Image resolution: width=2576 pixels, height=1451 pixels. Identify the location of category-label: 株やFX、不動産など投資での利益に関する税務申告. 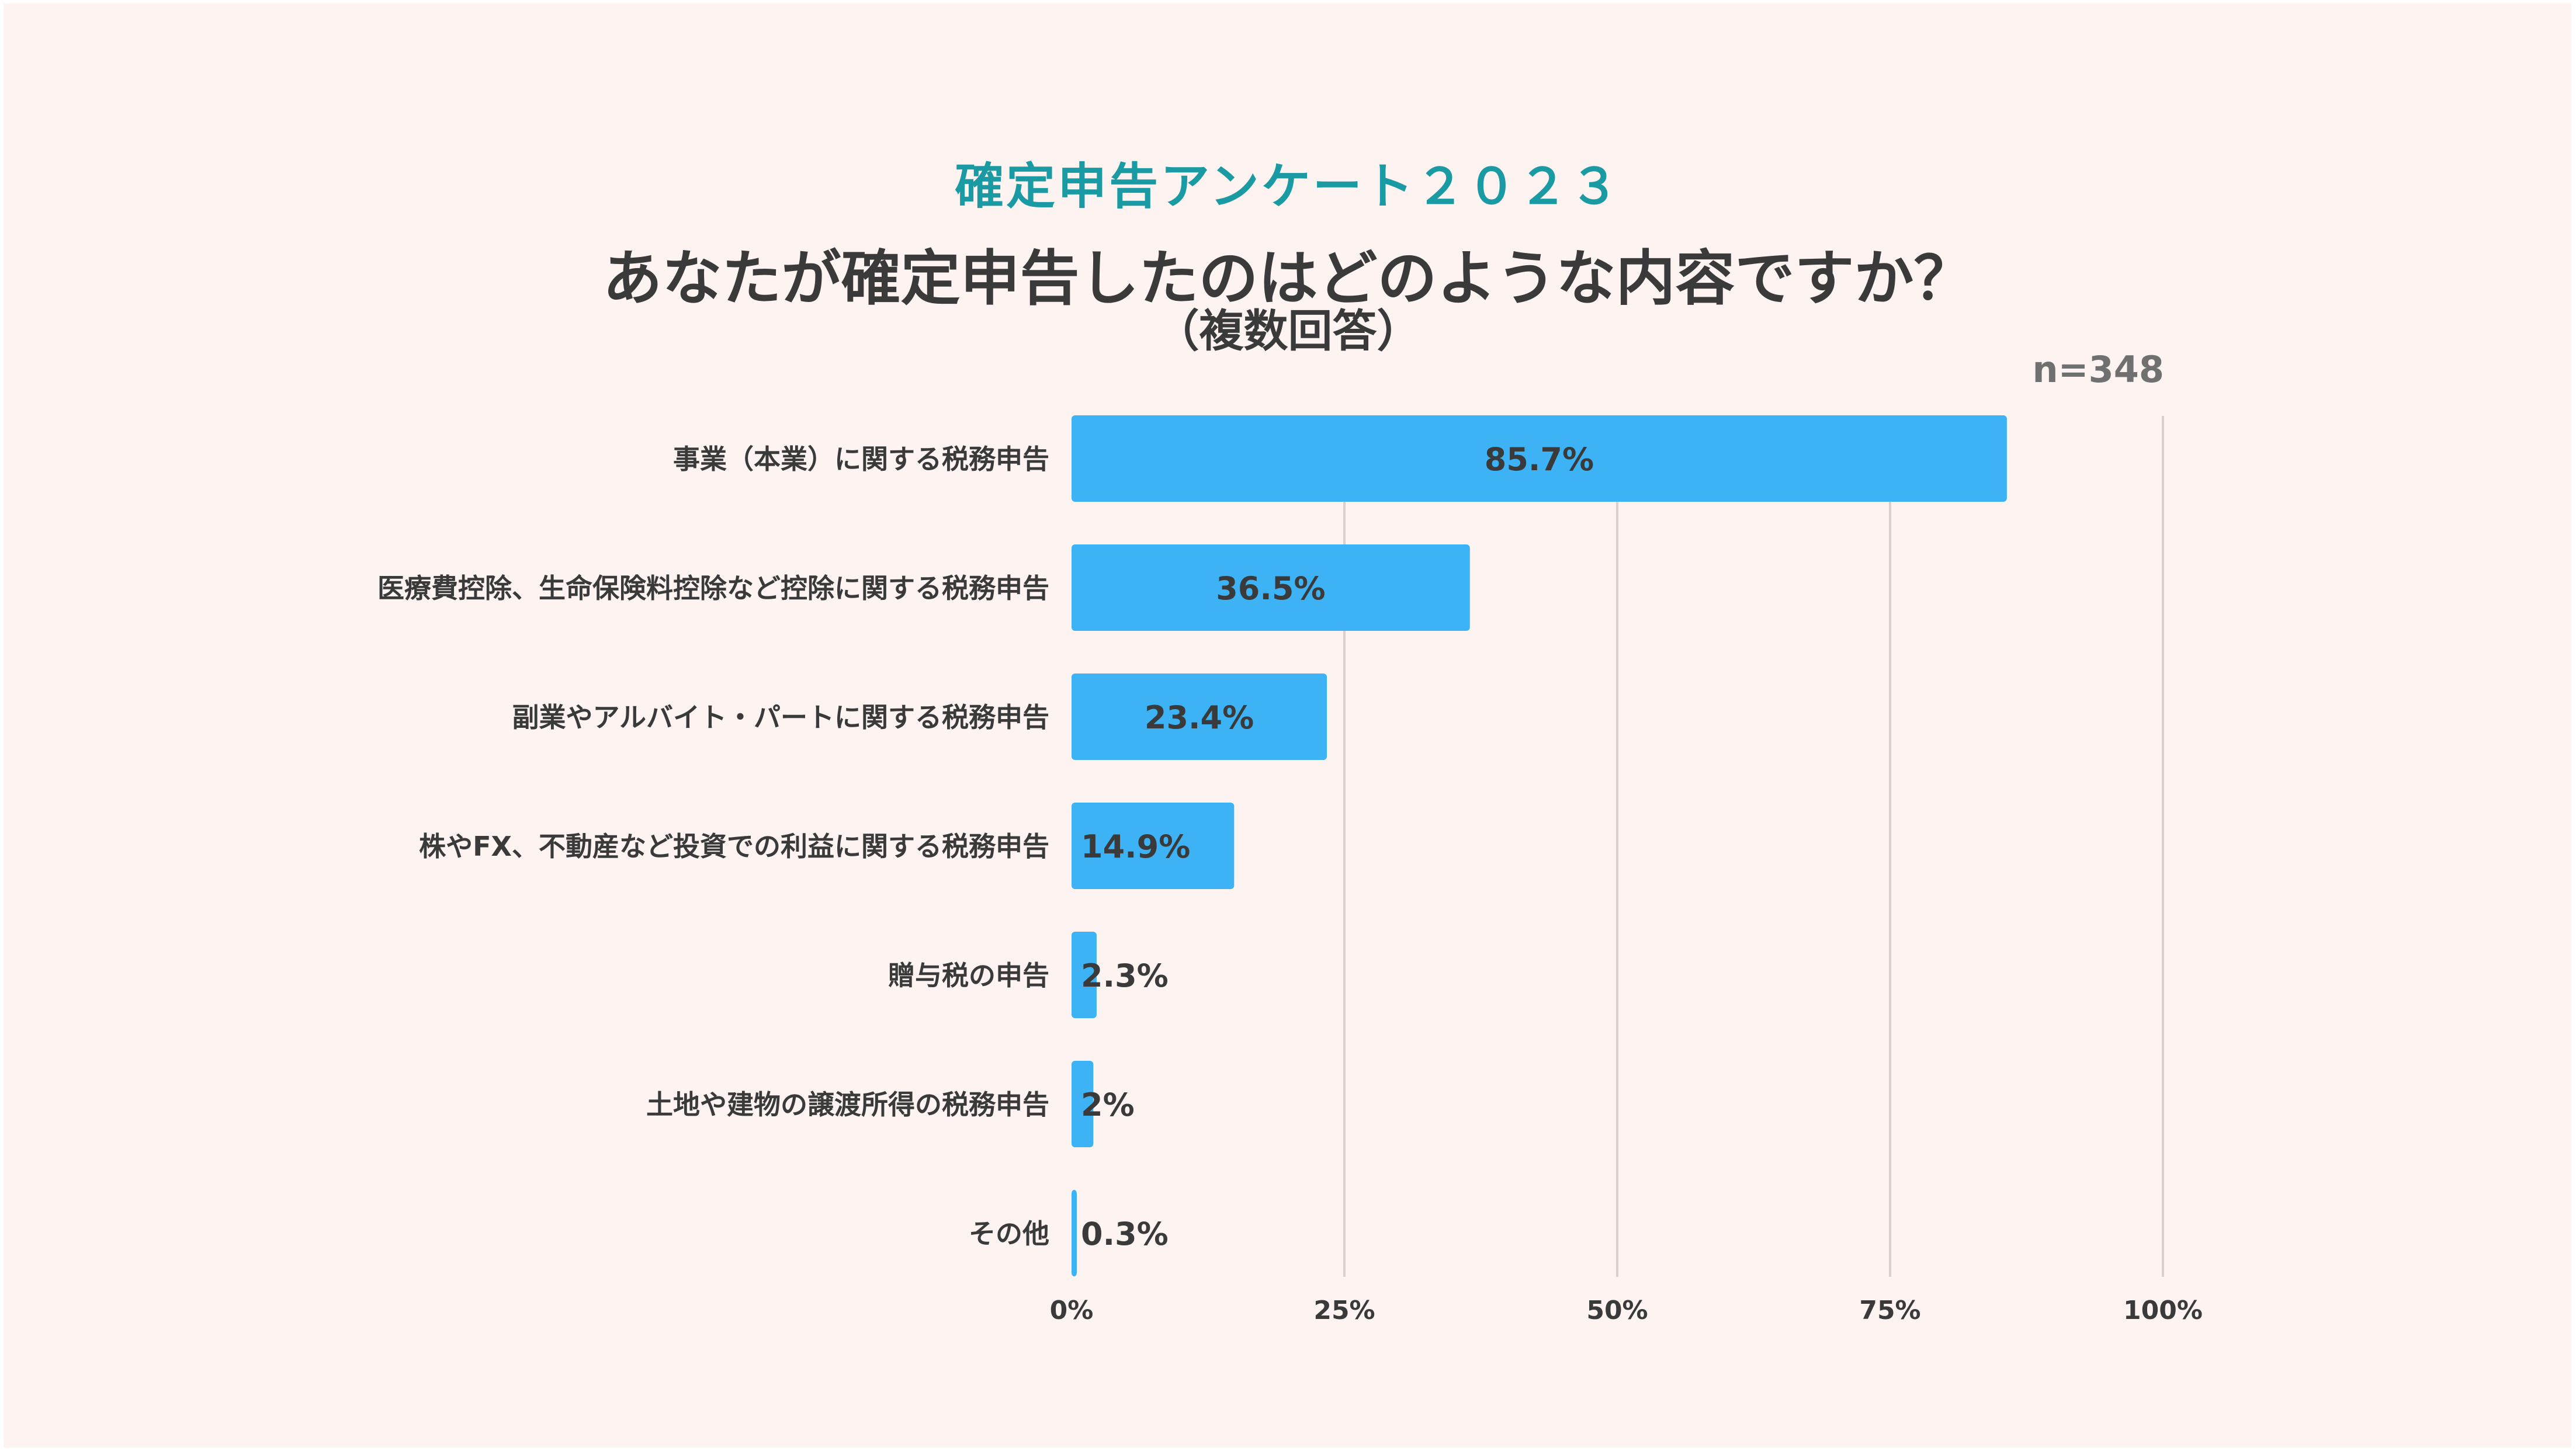
(734, 846).